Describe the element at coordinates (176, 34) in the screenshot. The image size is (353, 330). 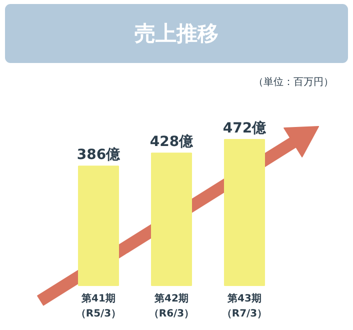
I see `chart-title: 売上推移` at that location.